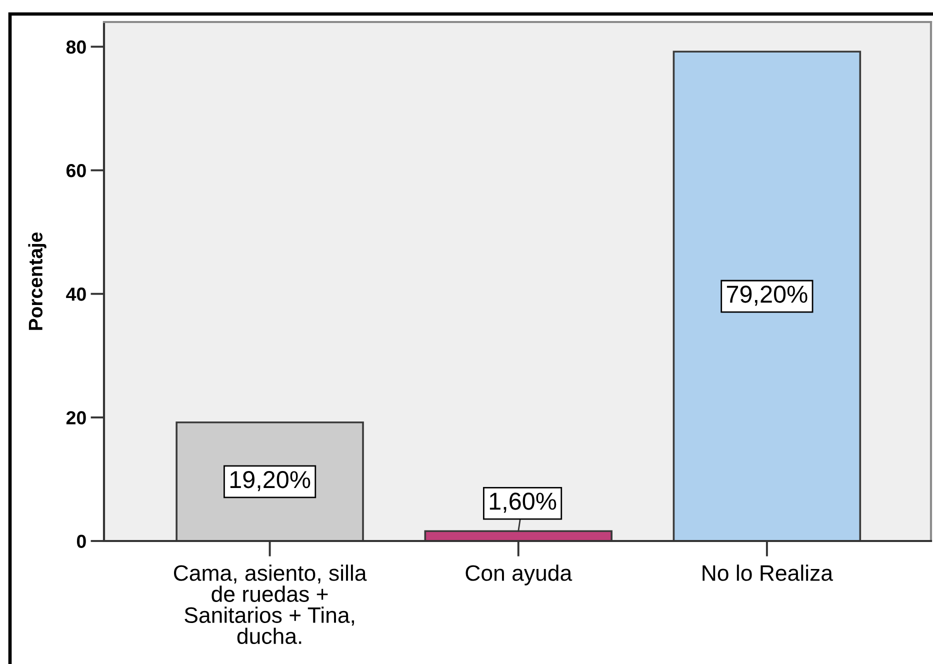  Describe the element at coordinates (76, 47) in the screenshot. I see `y-tick-label: 80` at that location.